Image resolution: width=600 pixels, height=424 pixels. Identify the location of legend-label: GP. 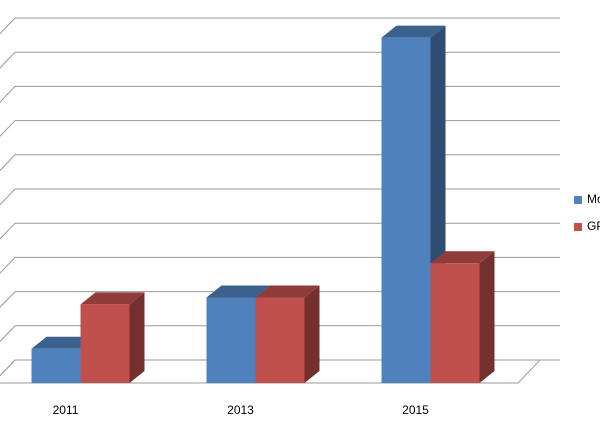
(593, 226).